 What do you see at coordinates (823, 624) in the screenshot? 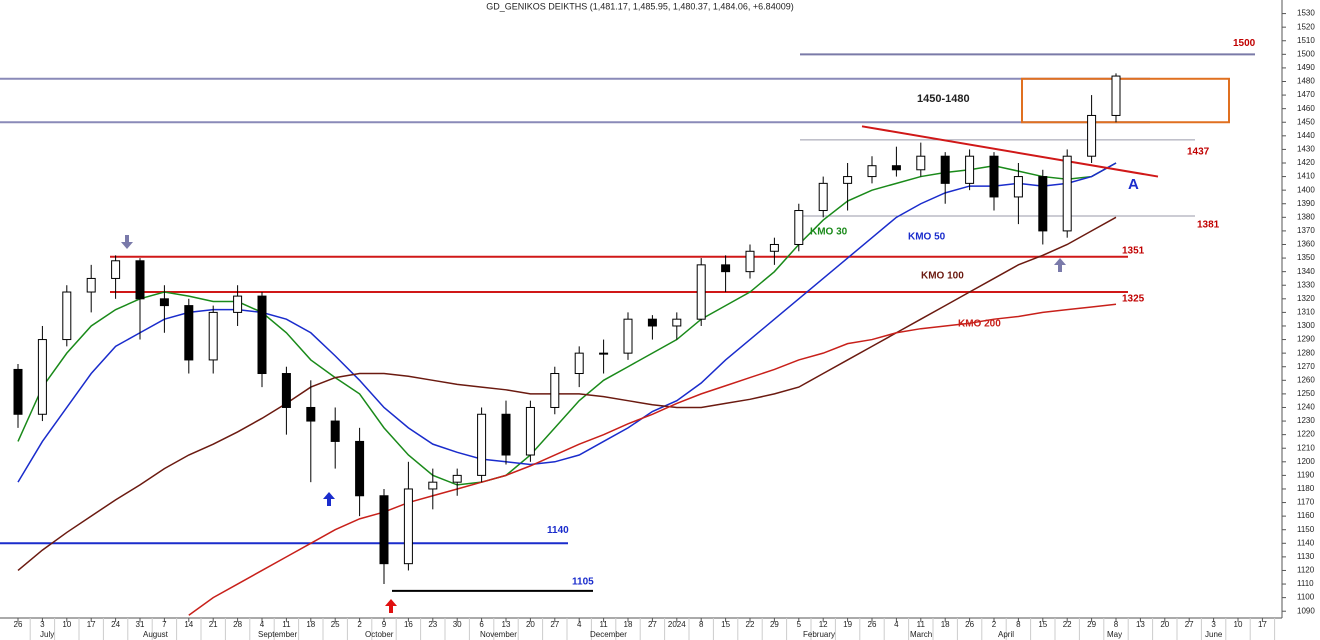
I see `x-tick-label: 12` at bounding box center [823, 624].